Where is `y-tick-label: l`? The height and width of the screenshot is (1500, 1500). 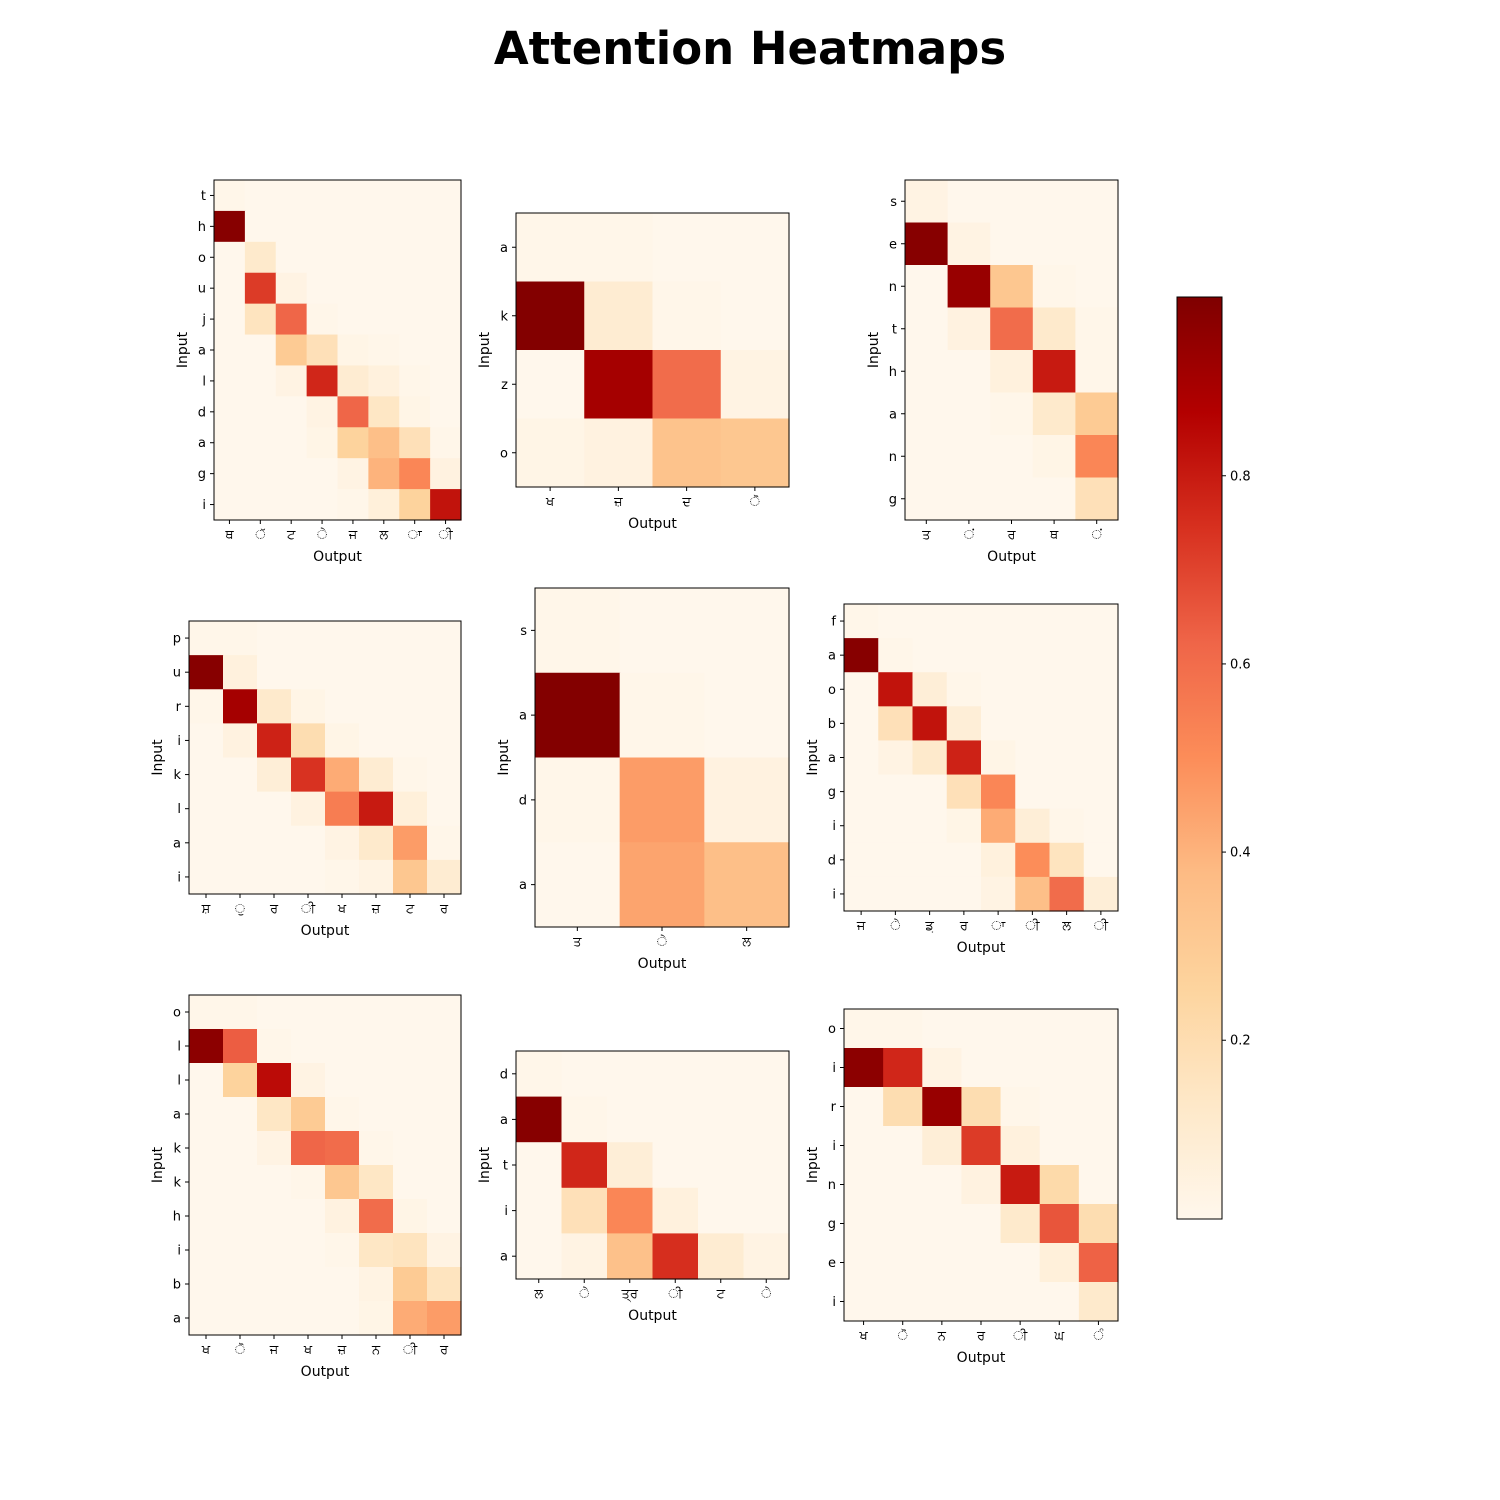
y-tick-label: l is located at coordinates (179, 1081).